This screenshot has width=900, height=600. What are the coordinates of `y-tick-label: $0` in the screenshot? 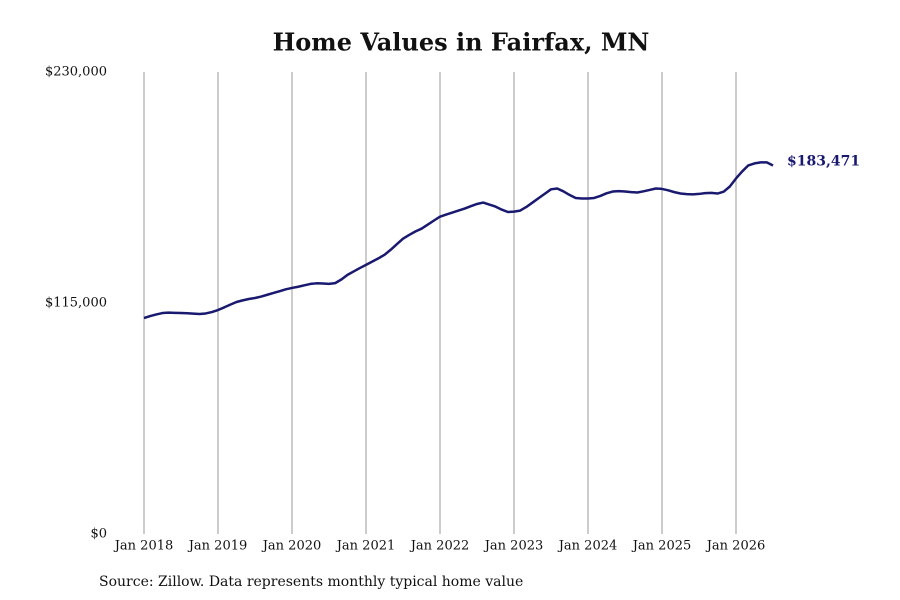 It's located at (98, 534).